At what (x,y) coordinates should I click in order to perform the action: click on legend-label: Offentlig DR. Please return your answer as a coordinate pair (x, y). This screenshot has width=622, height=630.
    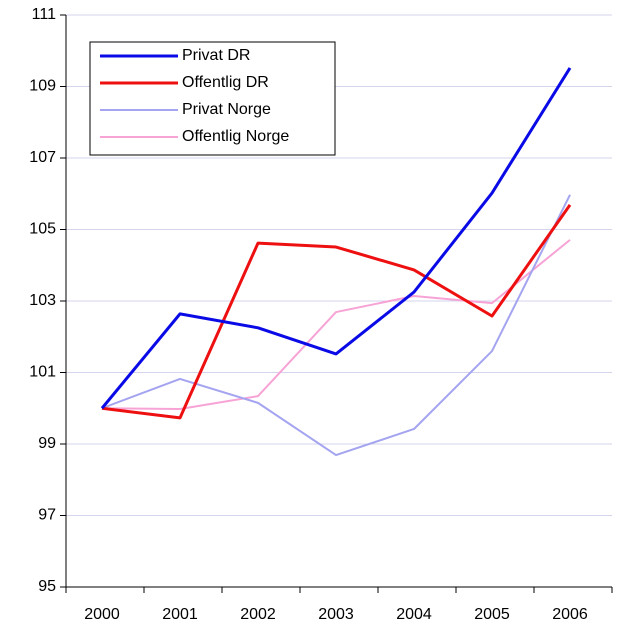
    Looking at the image, I should click on (225, 82).